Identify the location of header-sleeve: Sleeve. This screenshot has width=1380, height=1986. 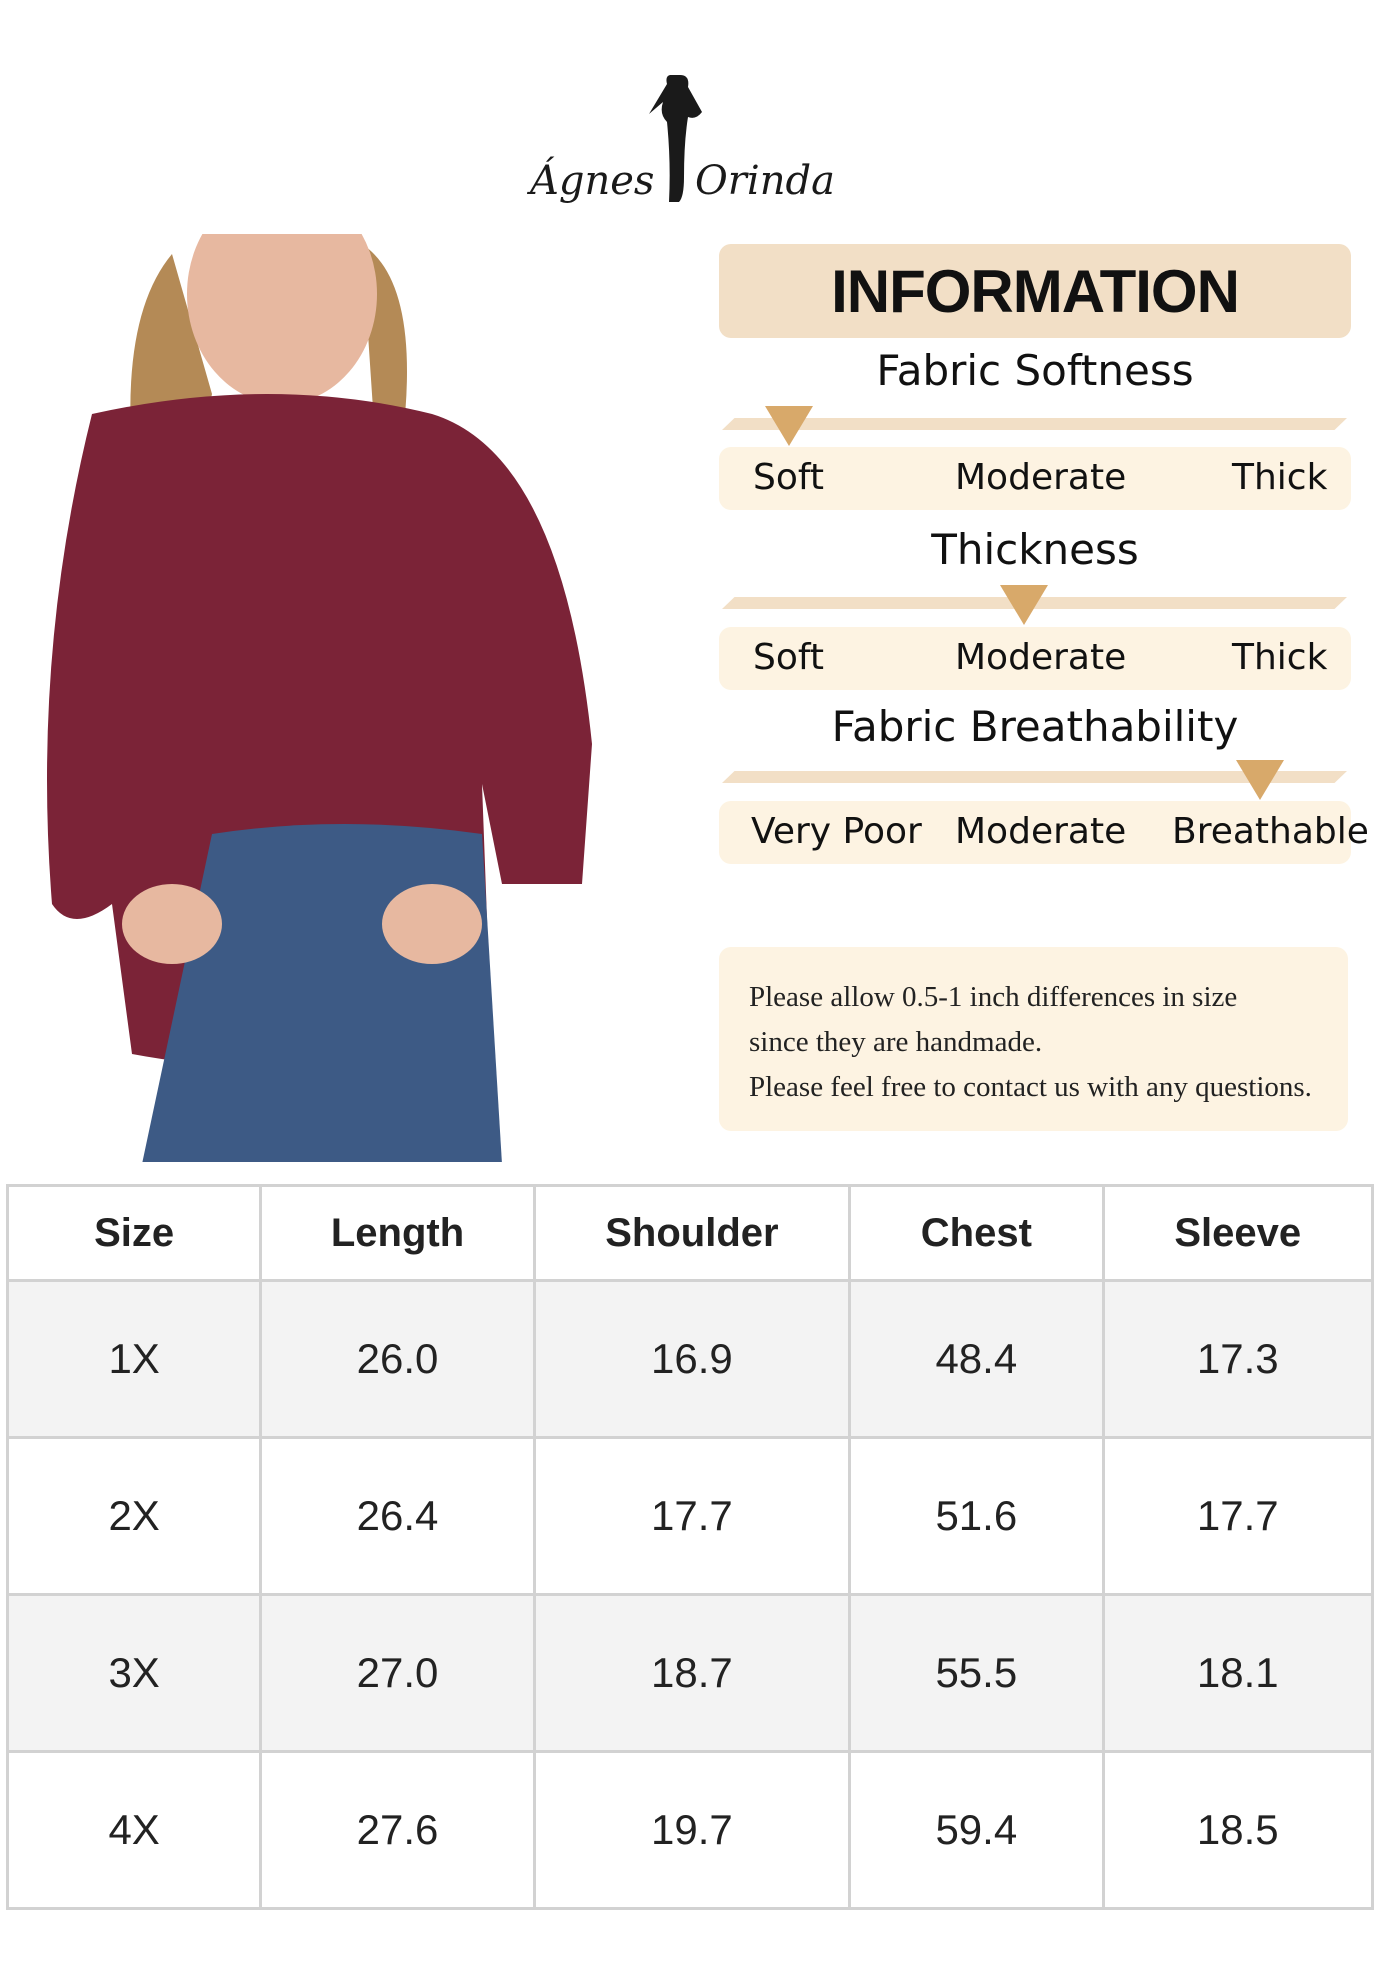
(1238, 1233).